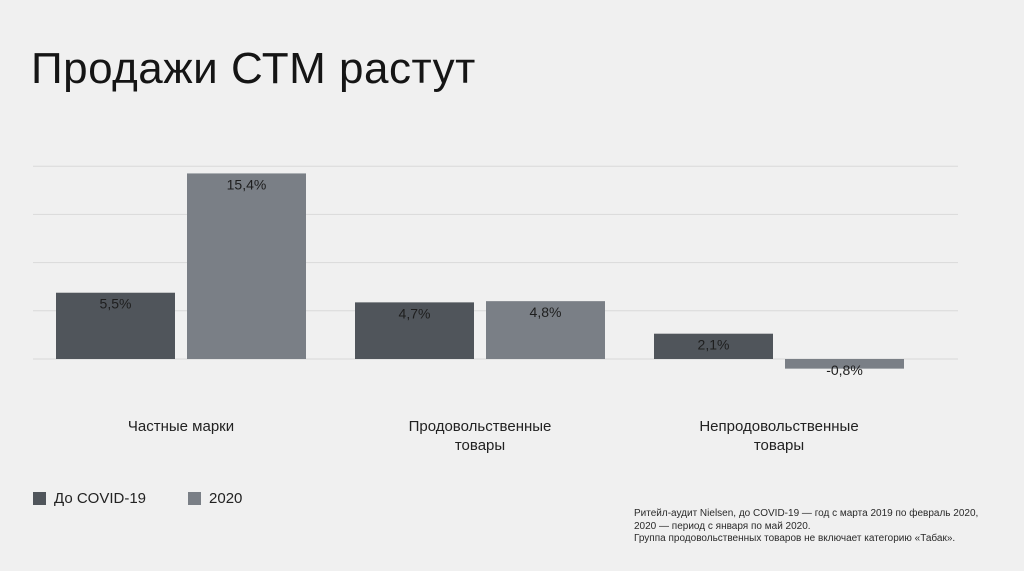 This screenshot has width=1024, height=571. Describe the element at coordinates (100, 498) in the screenshot. I see `legend-label-before-covid: До COVID-19` at that location.